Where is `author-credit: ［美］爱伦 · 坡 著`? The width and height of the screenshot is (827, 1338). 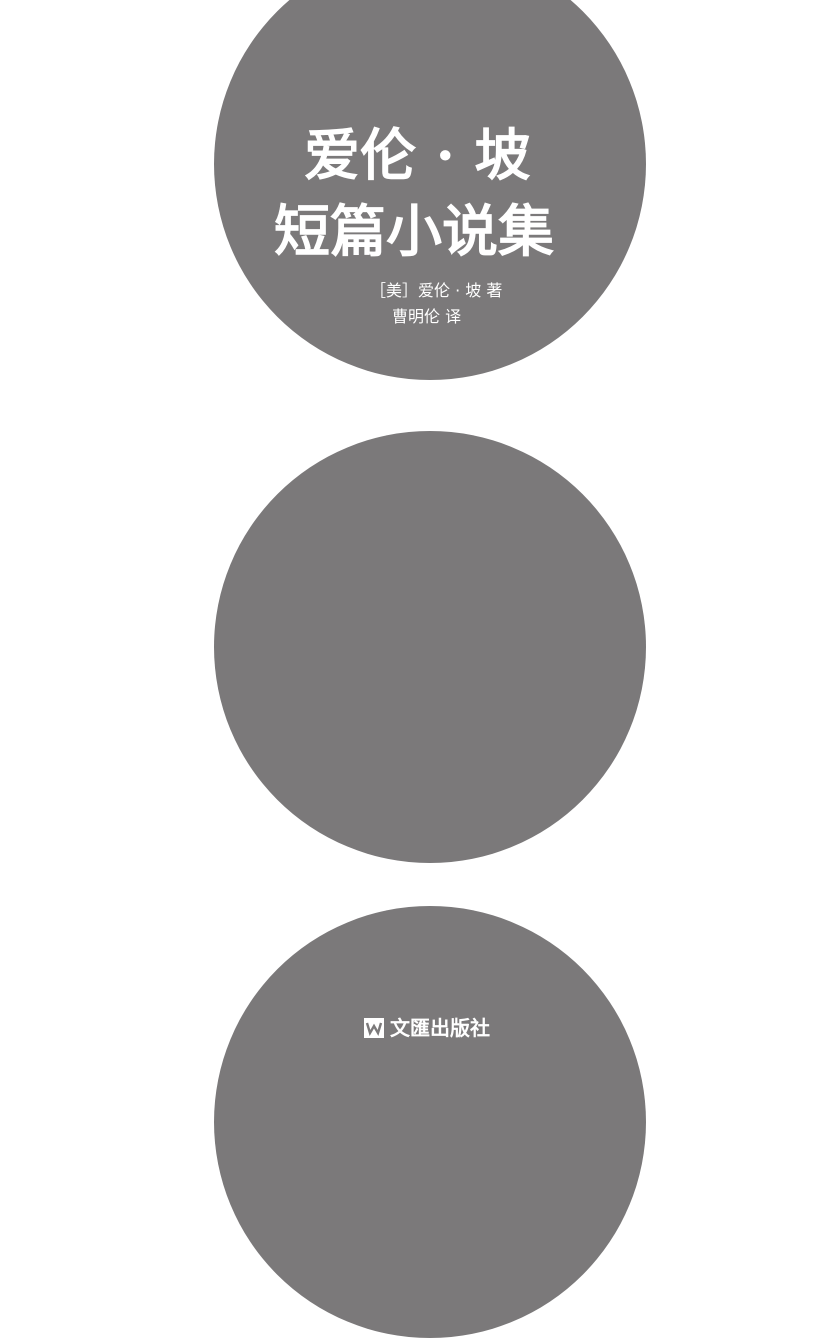
author-credit: ［美］爱伦 · 坡 著 is located at coordinates (436, 290).